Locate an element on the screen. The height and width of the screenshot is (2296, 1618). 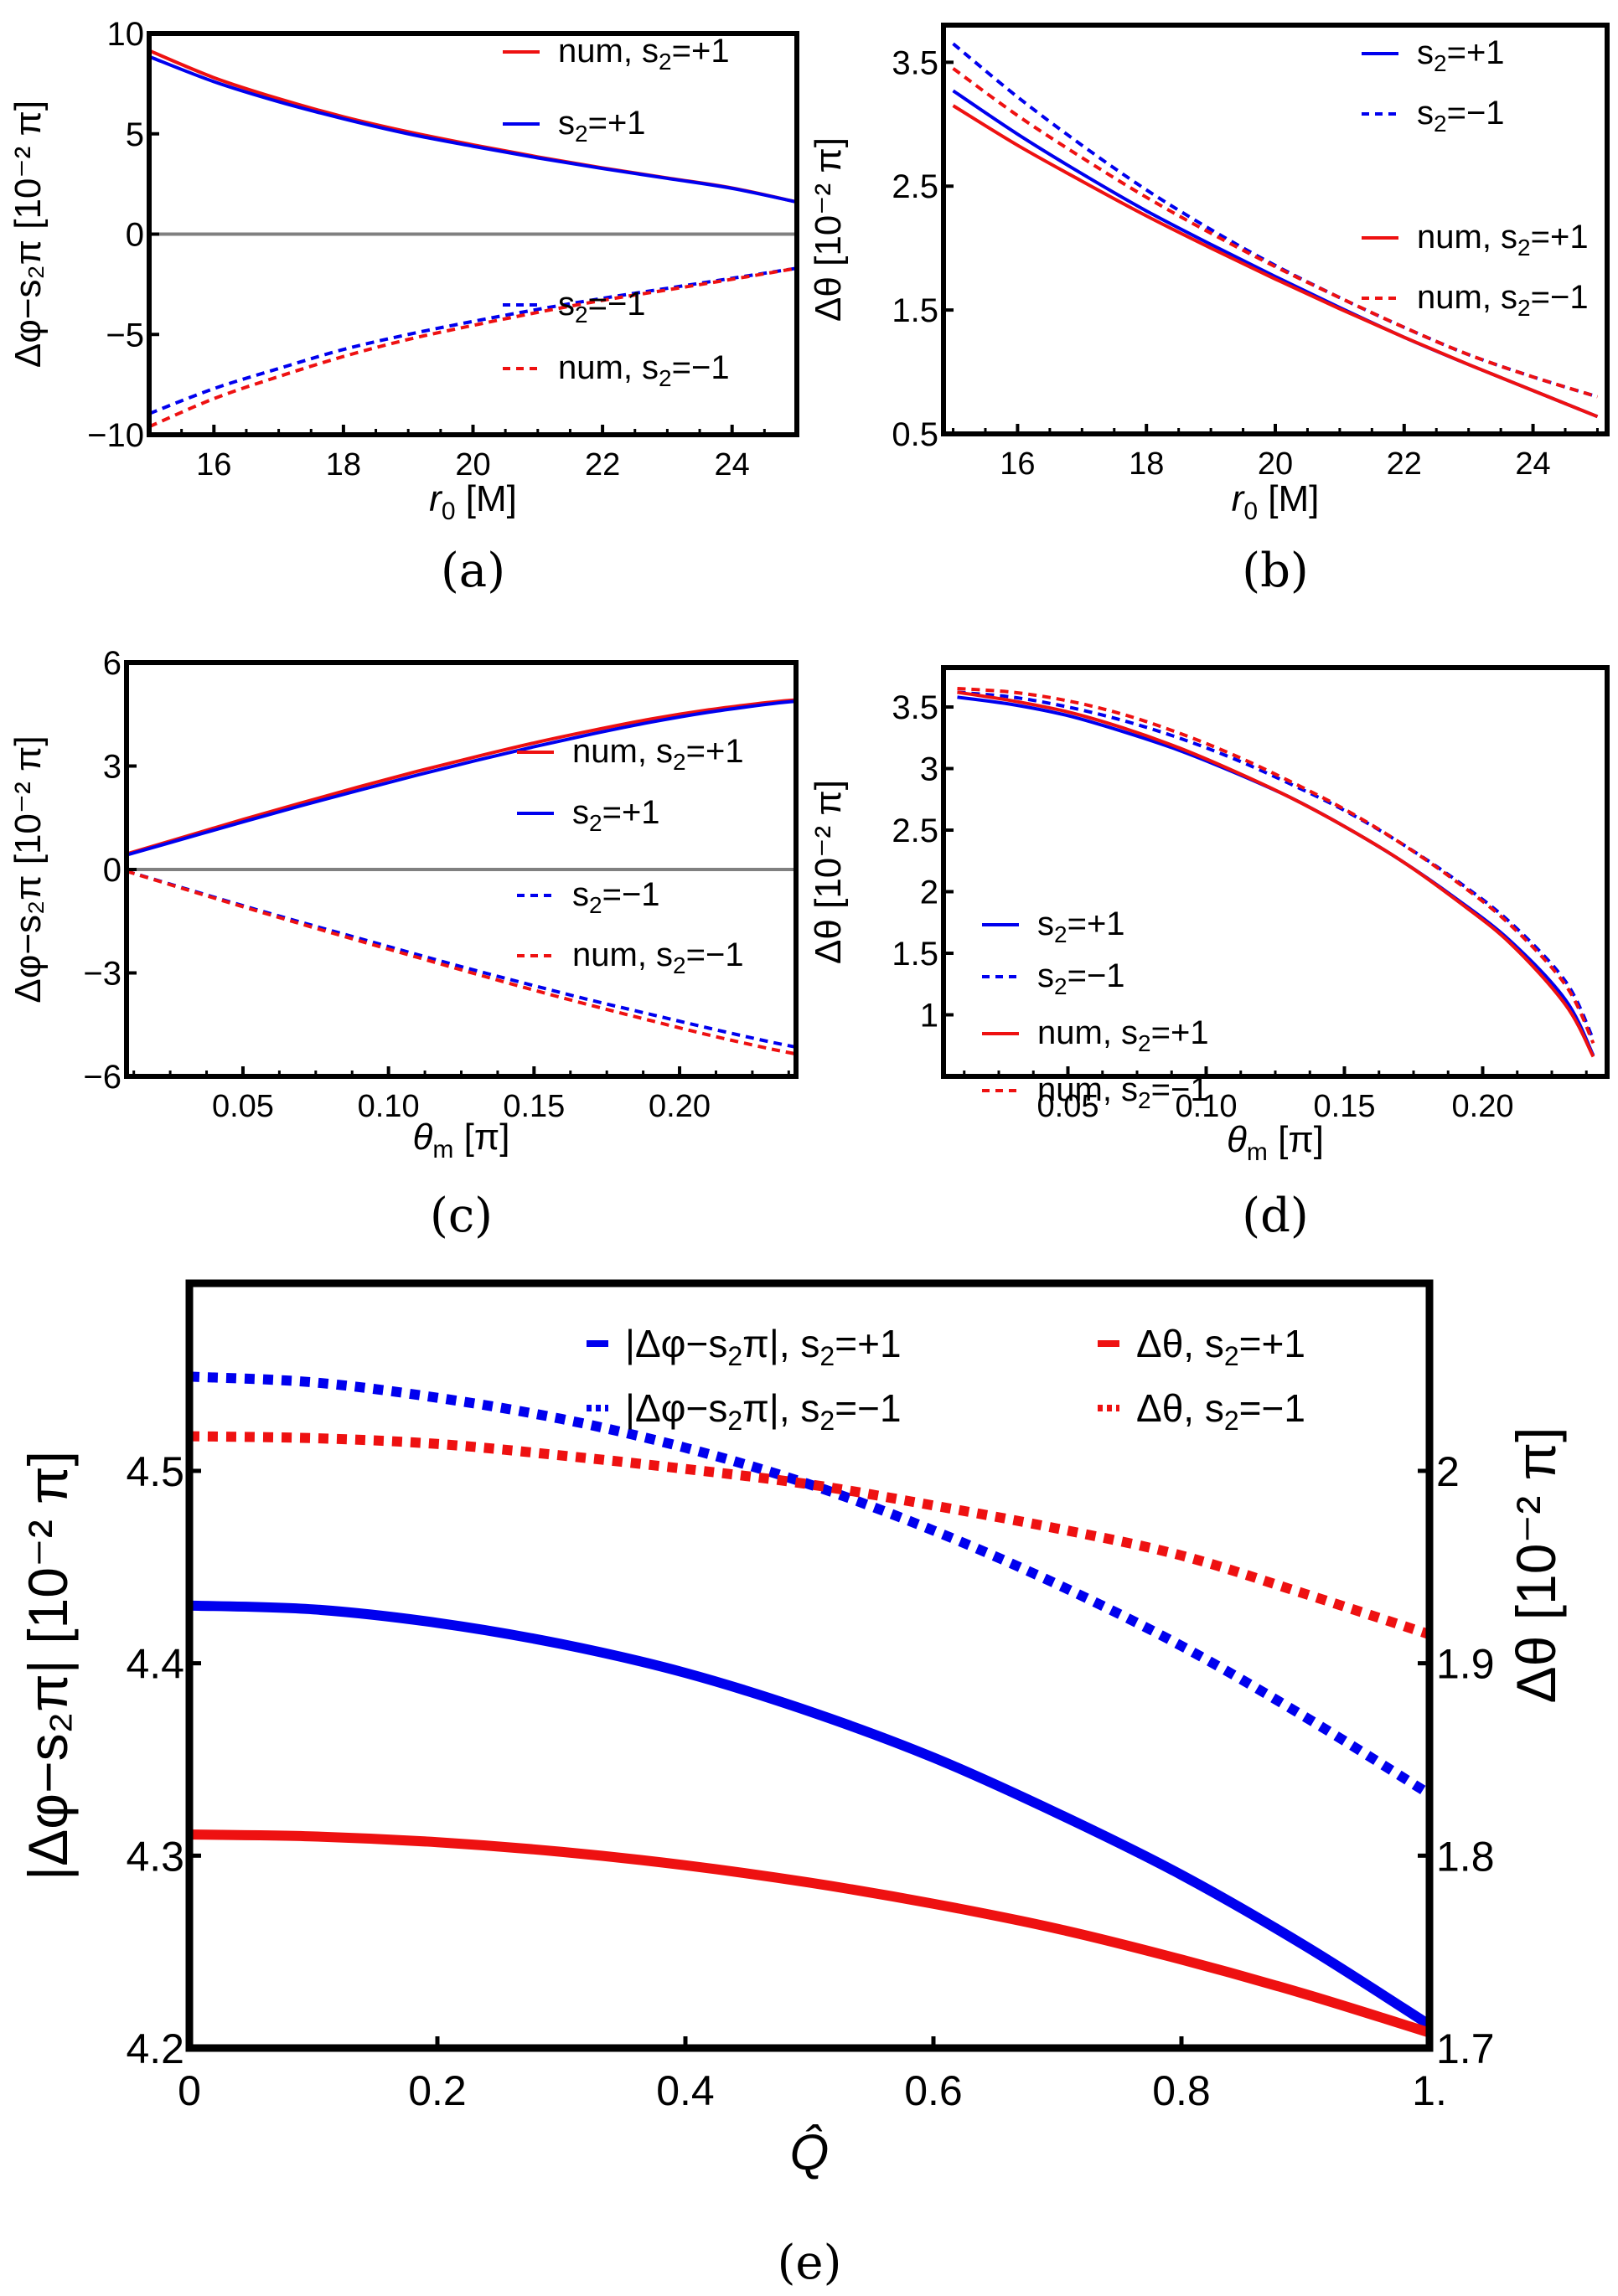
legend-label: Δθ, s2=+1 is located at coordinates (1220, 1346).